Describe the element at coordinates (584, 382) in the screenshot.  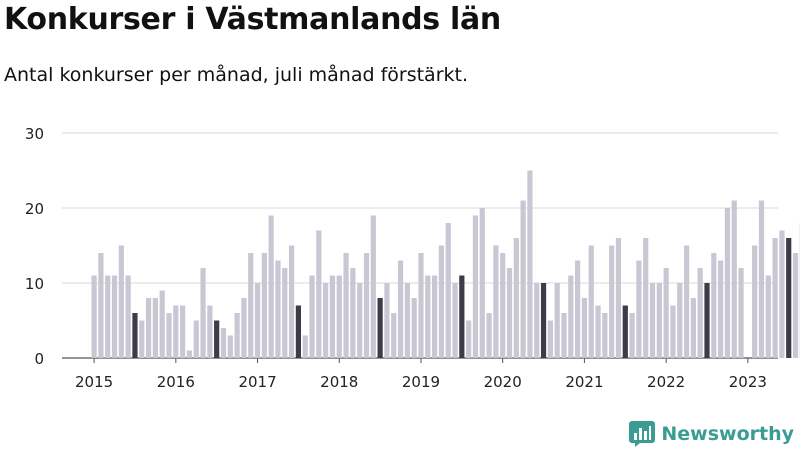
I see `x-tick-label: 2021` at that location.